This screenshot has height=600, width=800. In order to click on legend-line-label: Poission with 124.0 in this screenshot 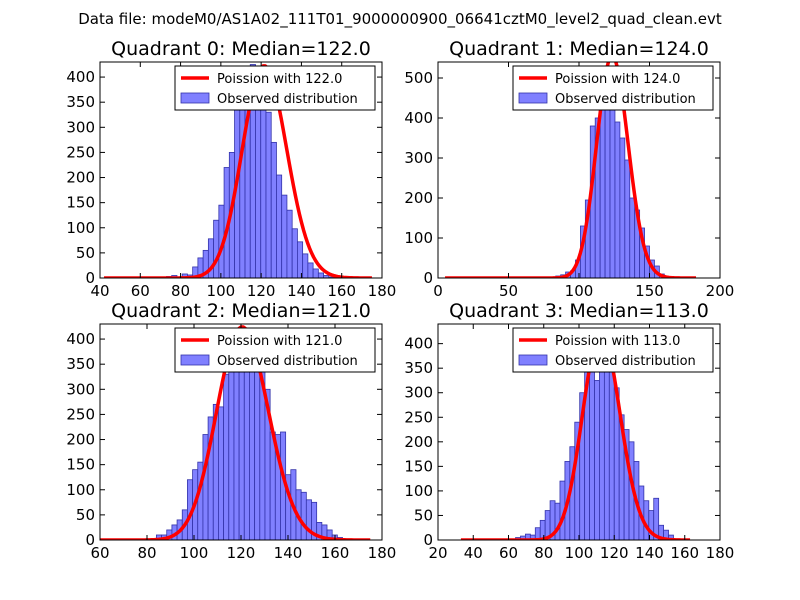, I will do `click(617, 79)`.